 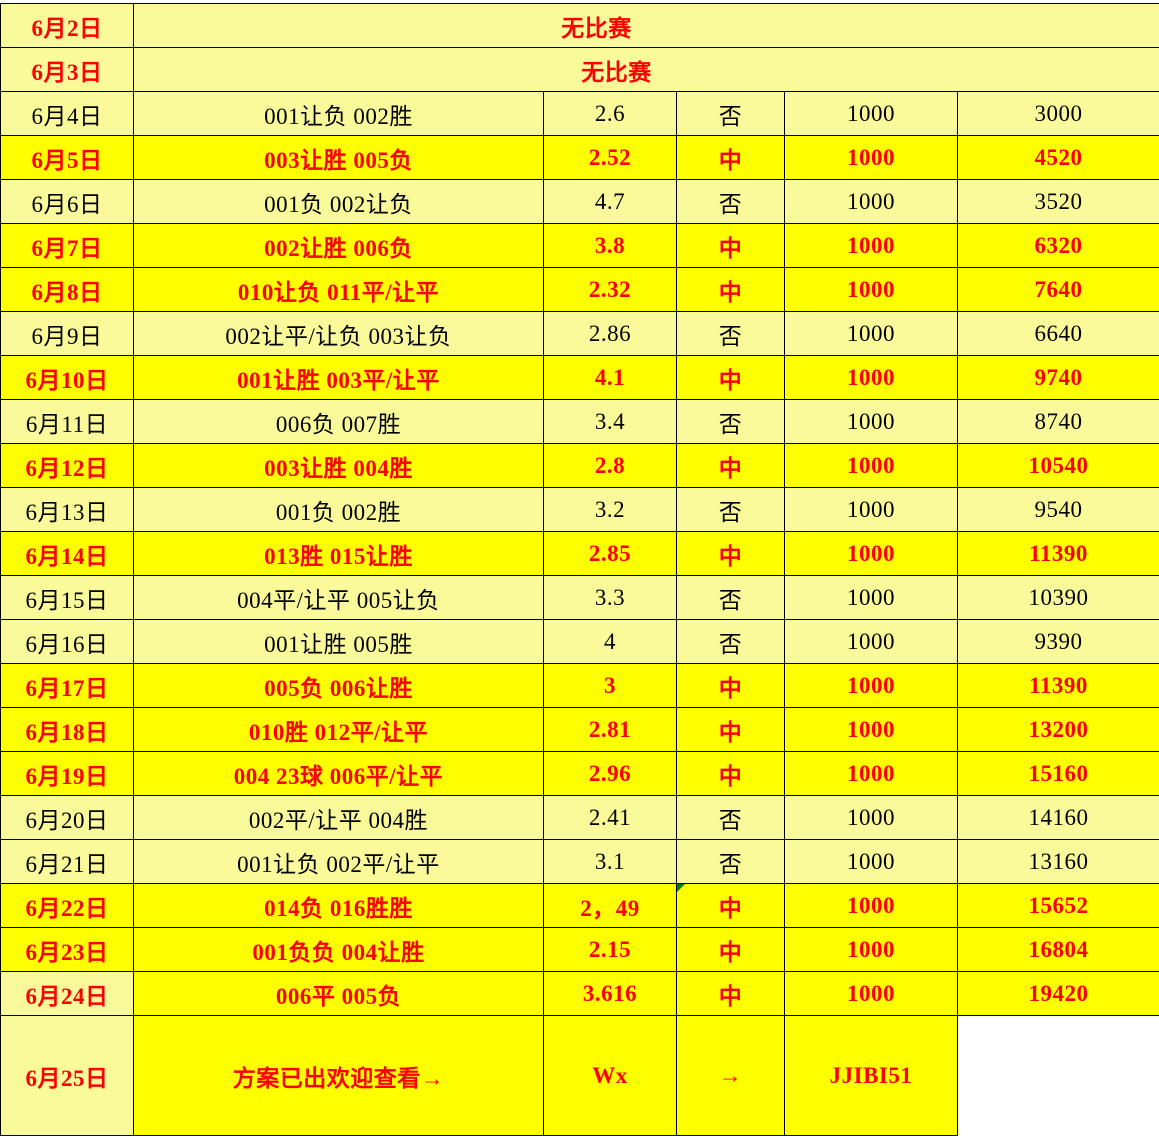 What do you see at coordinates (339, 598) in the screenshot?
I see `match-cell: 004平/让平 005让负` at bounding box center [339, 598].